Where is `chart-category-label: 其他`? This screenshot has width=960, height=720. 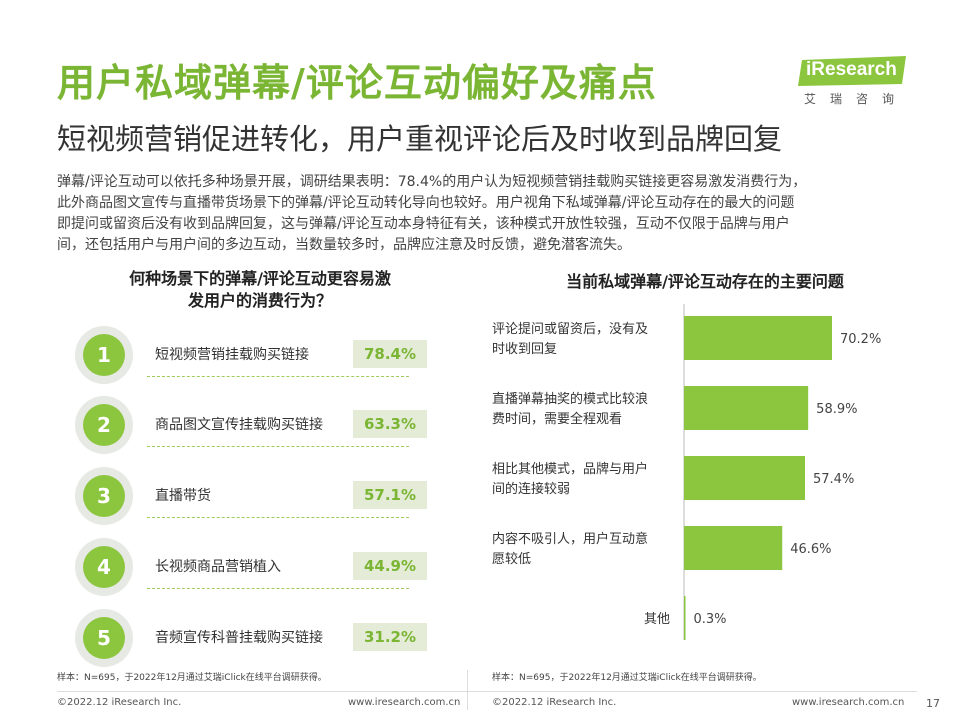
chart-category-label: 其他 is located at coordinates (657, 619).